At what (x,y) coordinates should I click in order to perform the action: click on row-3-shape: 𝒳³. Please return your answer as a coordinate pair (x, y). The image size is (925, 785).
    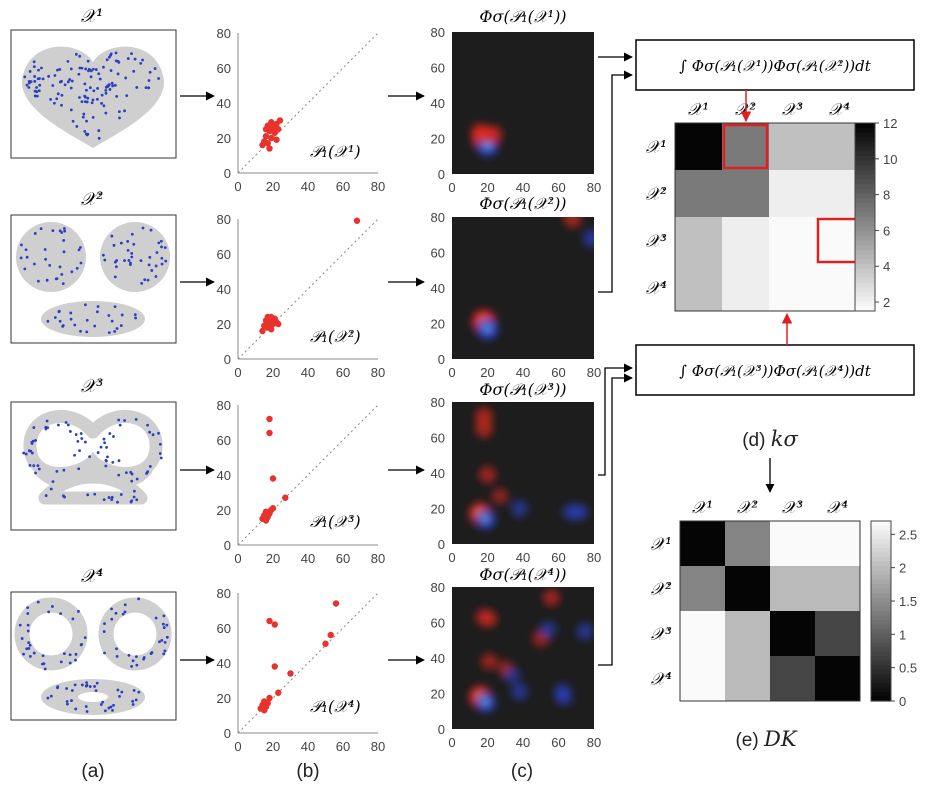
    Looking at the image, I should click on (93, 453).